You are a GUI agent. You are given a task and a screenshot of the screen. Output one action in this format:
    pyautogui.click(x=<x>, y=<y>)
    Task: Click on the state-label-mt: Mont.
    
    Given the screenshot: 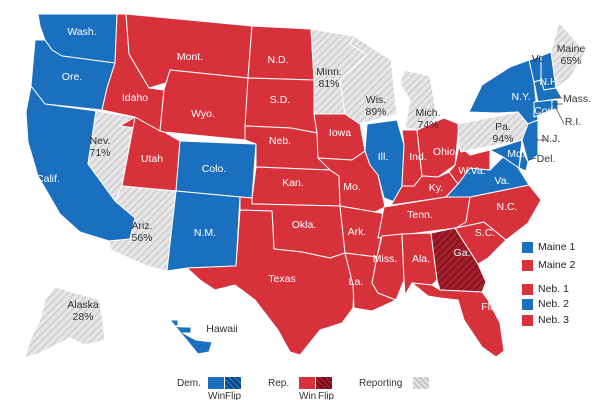 What is the action you would take?
    pyautogui.click(x=190, y=57)
    